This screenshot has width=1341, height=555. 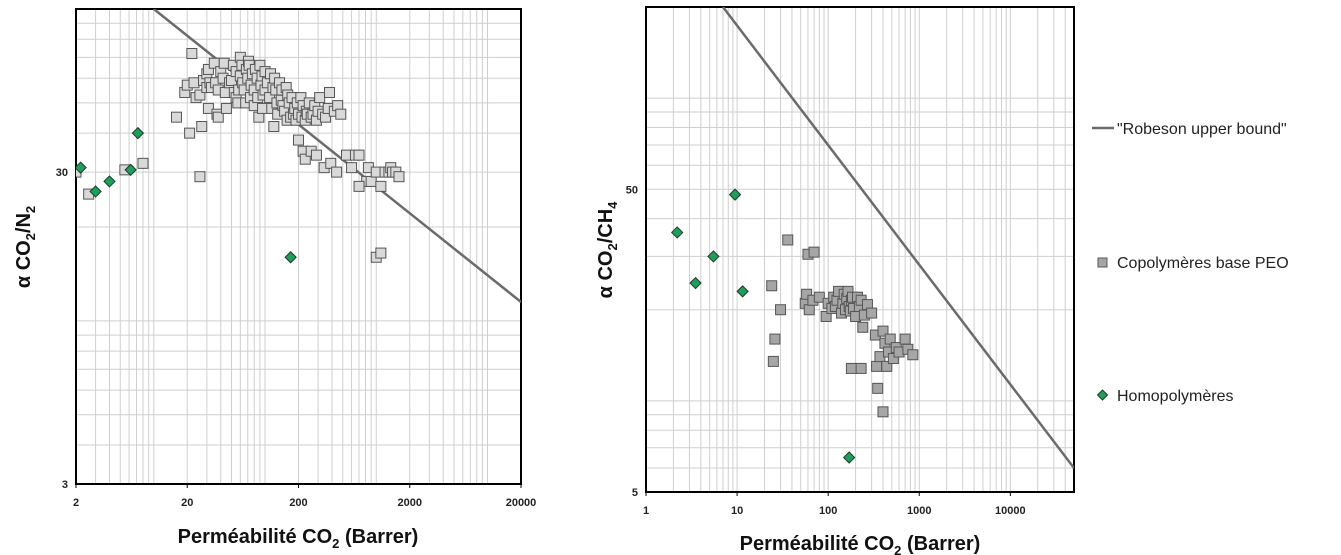 I want to click on x-tick-label: 2000, so click(x=410, y=503).